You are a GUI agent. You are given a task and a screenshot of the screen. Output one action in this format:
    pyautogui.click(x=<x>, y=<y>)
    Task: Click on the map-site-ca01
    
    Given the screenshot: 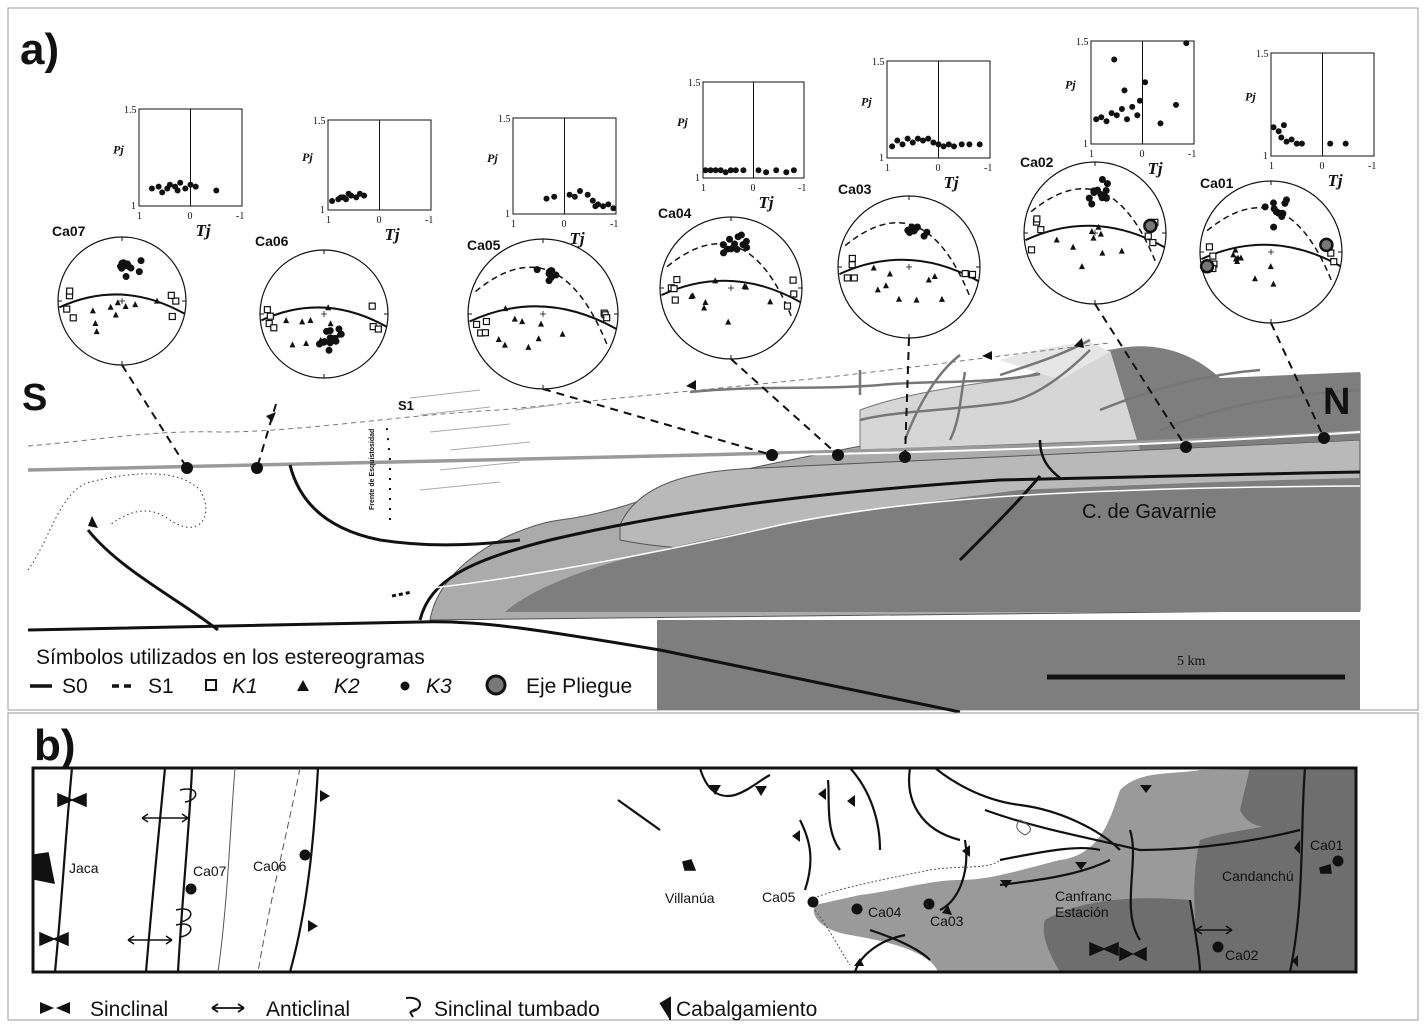 What is the action you would take?
    pyautogui.click(x=1338, y=861)
    